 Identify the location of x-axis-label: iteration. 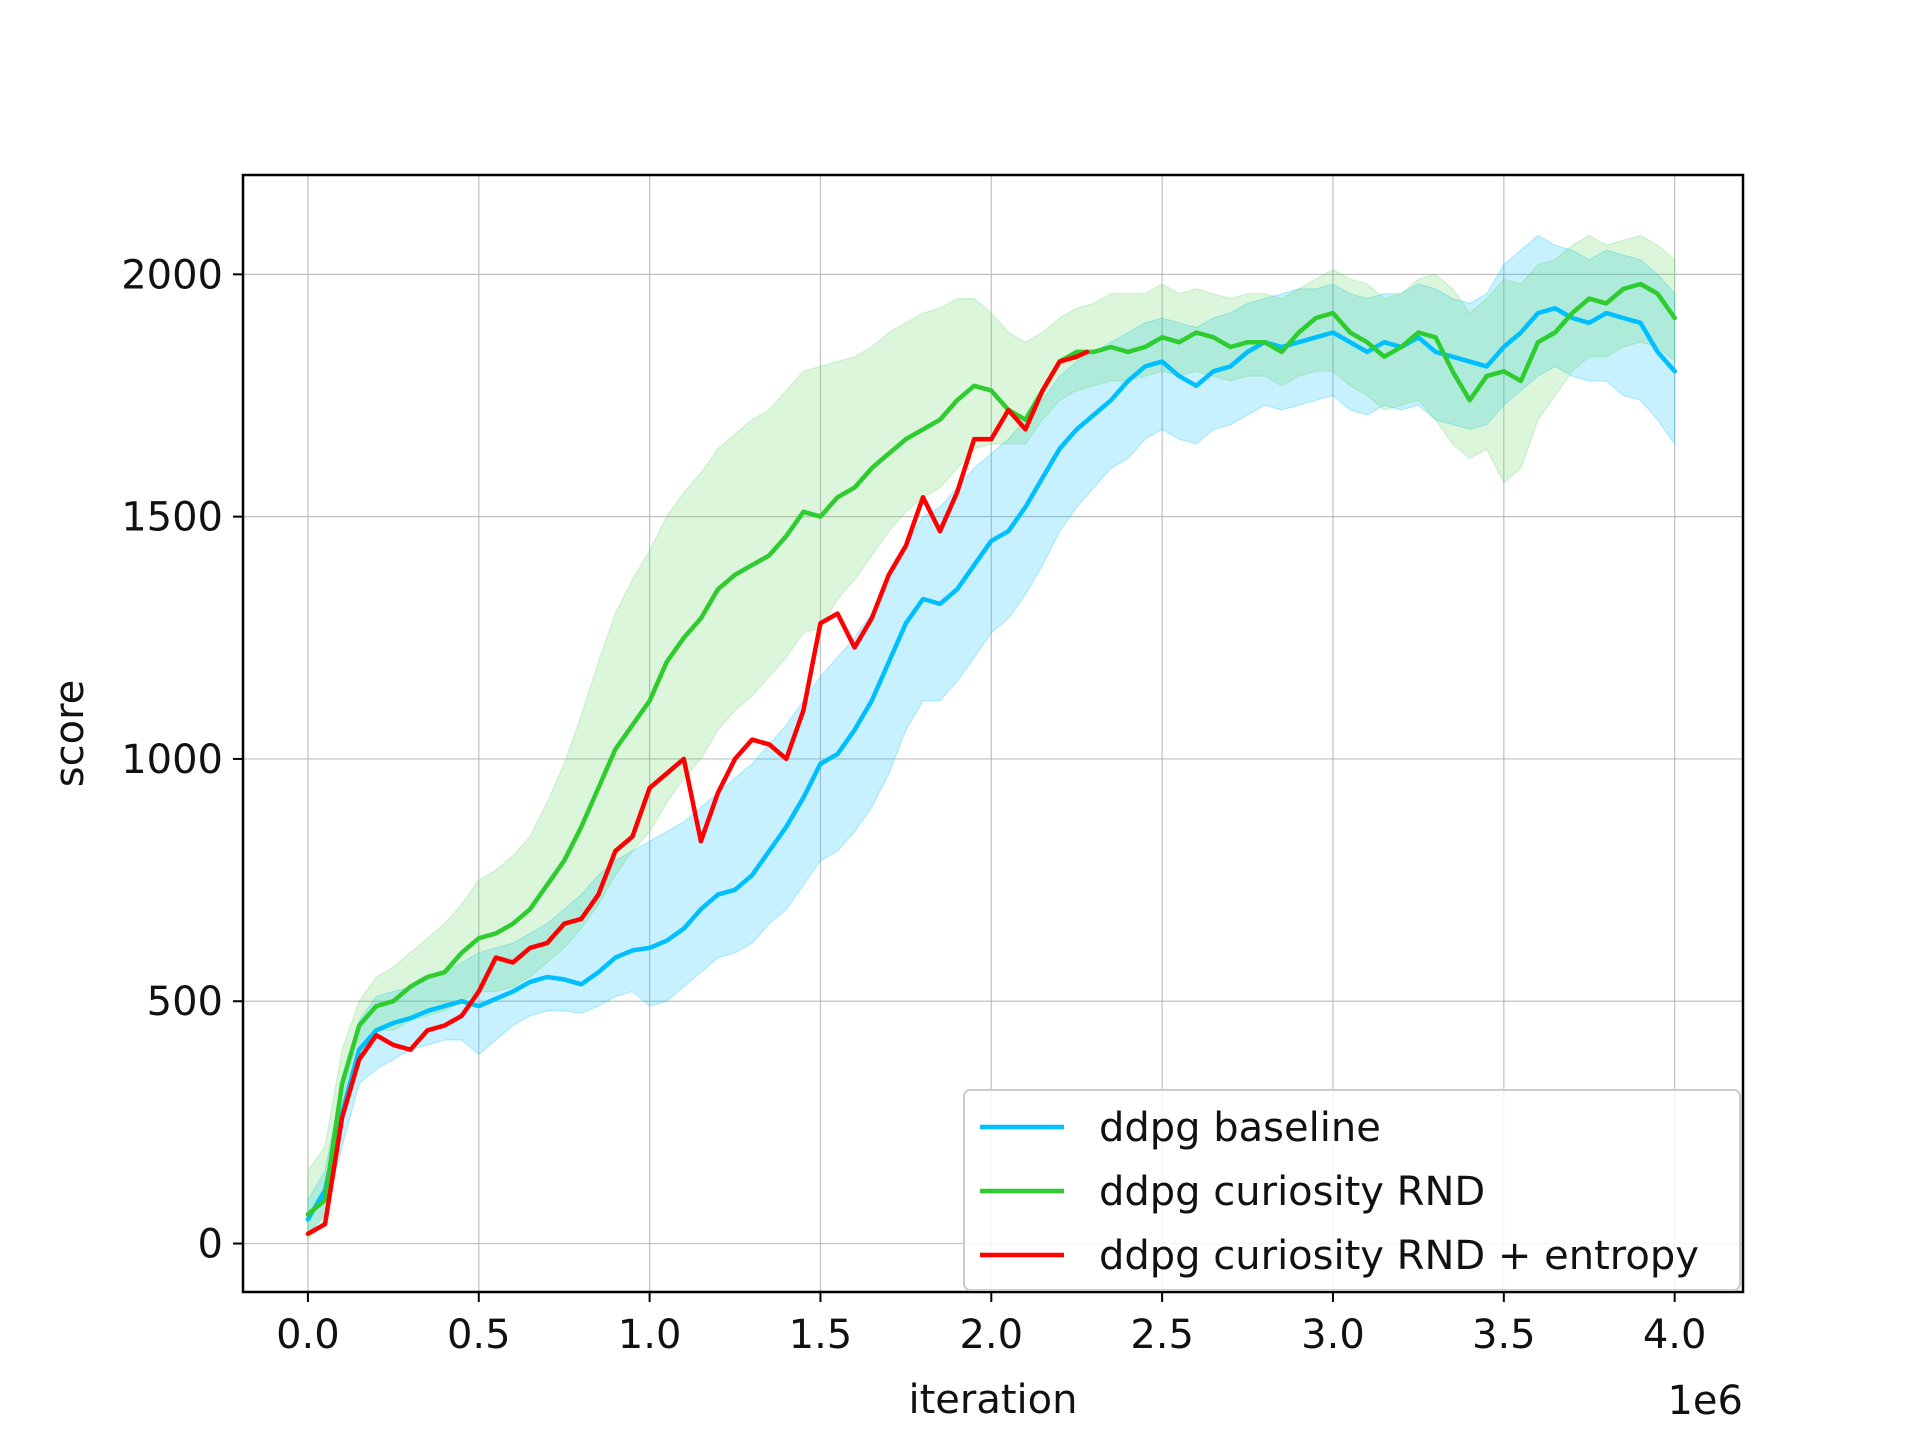
(993, 1400).